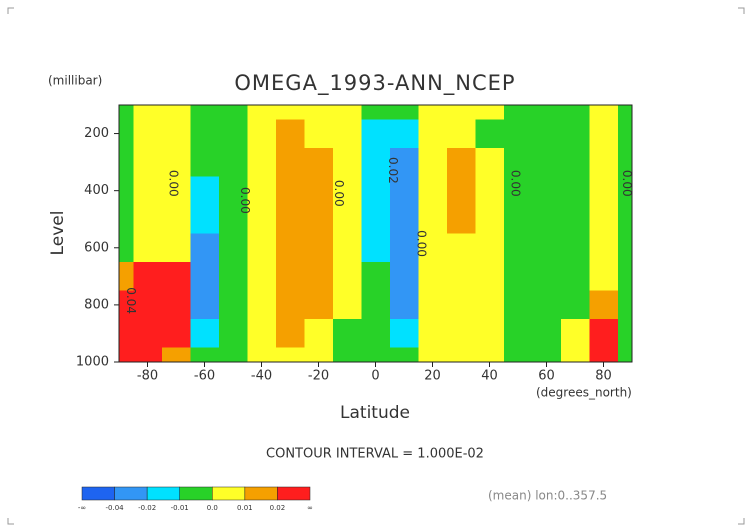 The image size is (752, 532). Describe the element at coordinates (375, 413) in the screenshot. I see `x-axis-label: Latitude` at that location.